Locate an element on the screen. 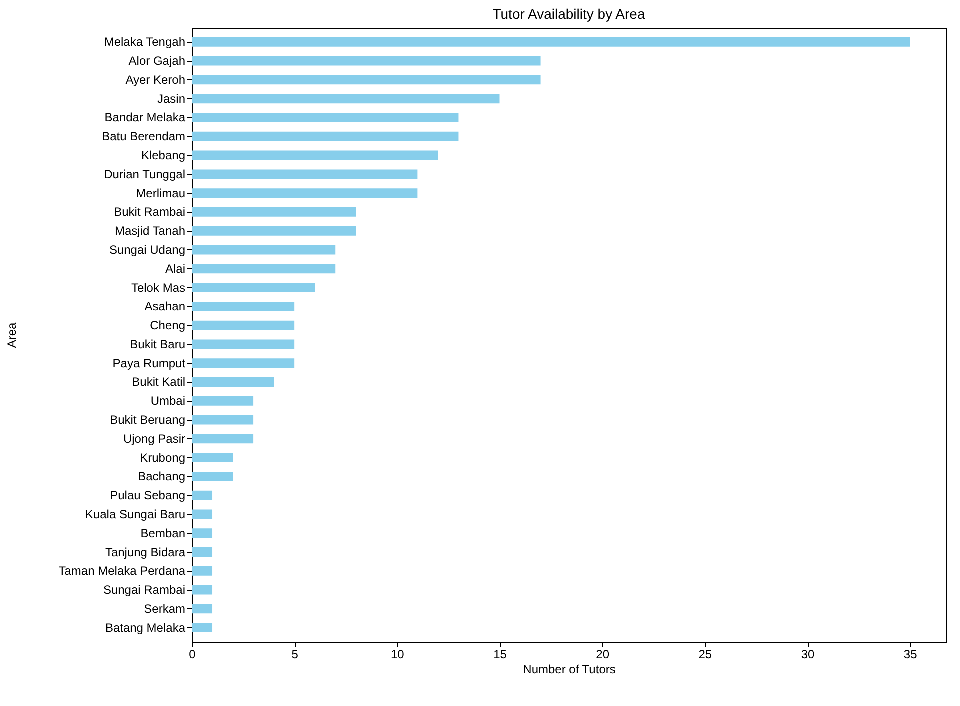  y-tick-label: Bukit Baru is located at coordinates (158, 344).